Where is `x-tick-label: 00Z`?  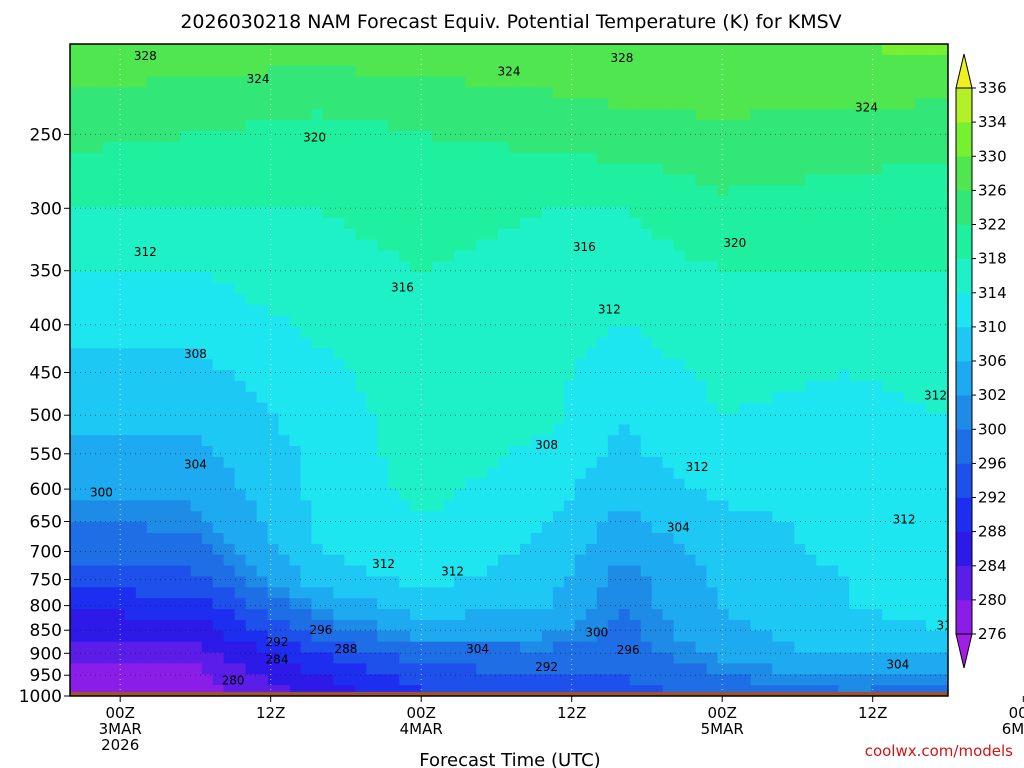
x-tick-label: 00Z is located at coordinates (120, 713).